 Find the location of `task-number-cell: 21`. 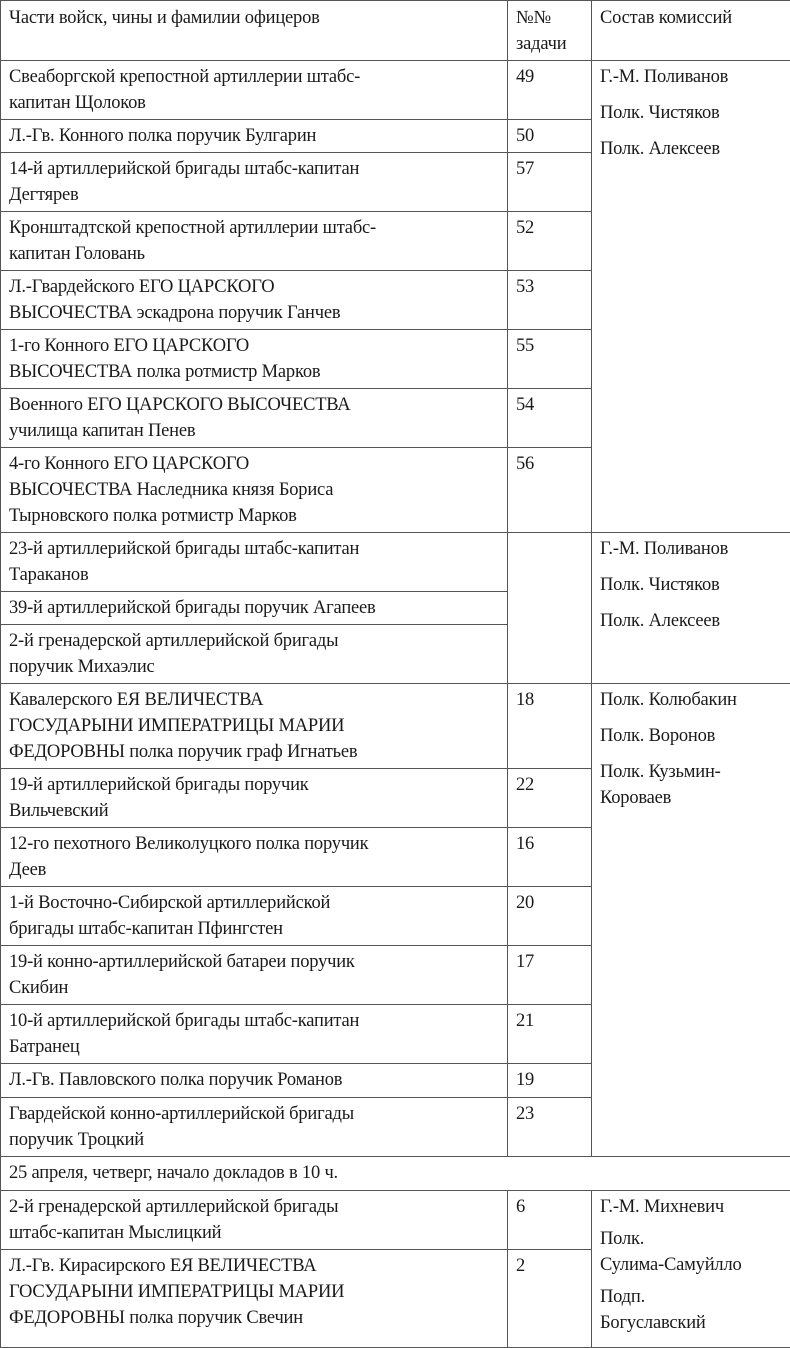

task-number-cell: 21 is located at coordinates (550, 1034).